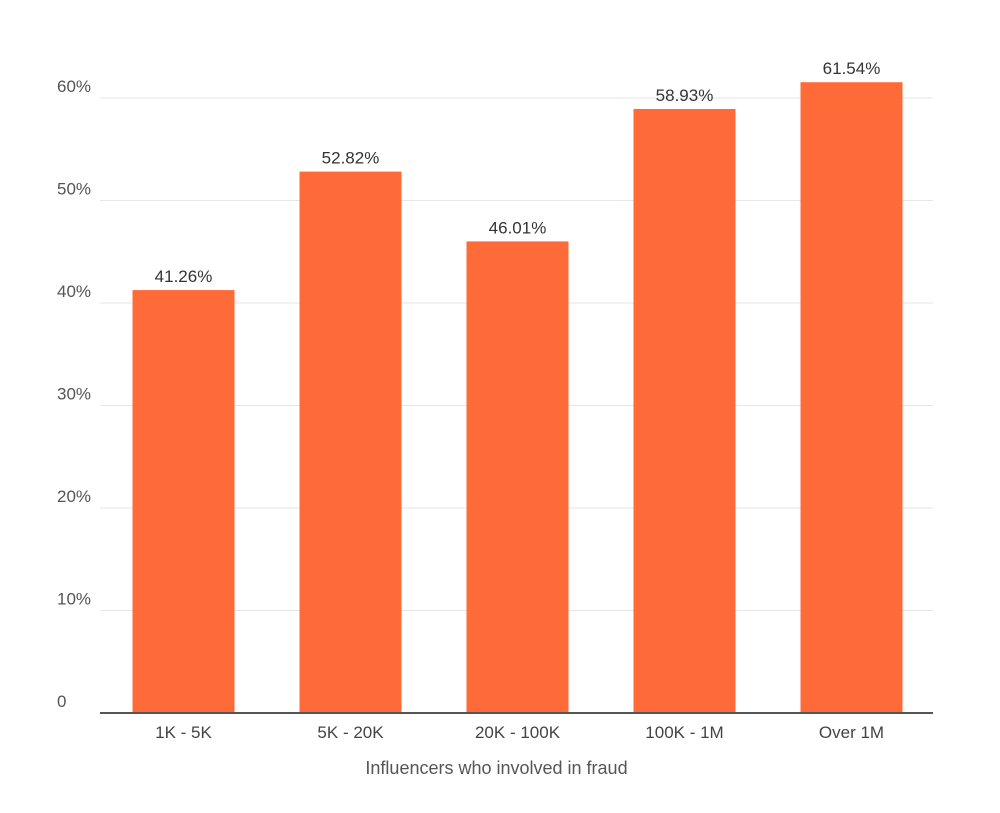 This screenshot has width=1000, height=813. I want to click on data-label: 58.93%, so click(685, 95).